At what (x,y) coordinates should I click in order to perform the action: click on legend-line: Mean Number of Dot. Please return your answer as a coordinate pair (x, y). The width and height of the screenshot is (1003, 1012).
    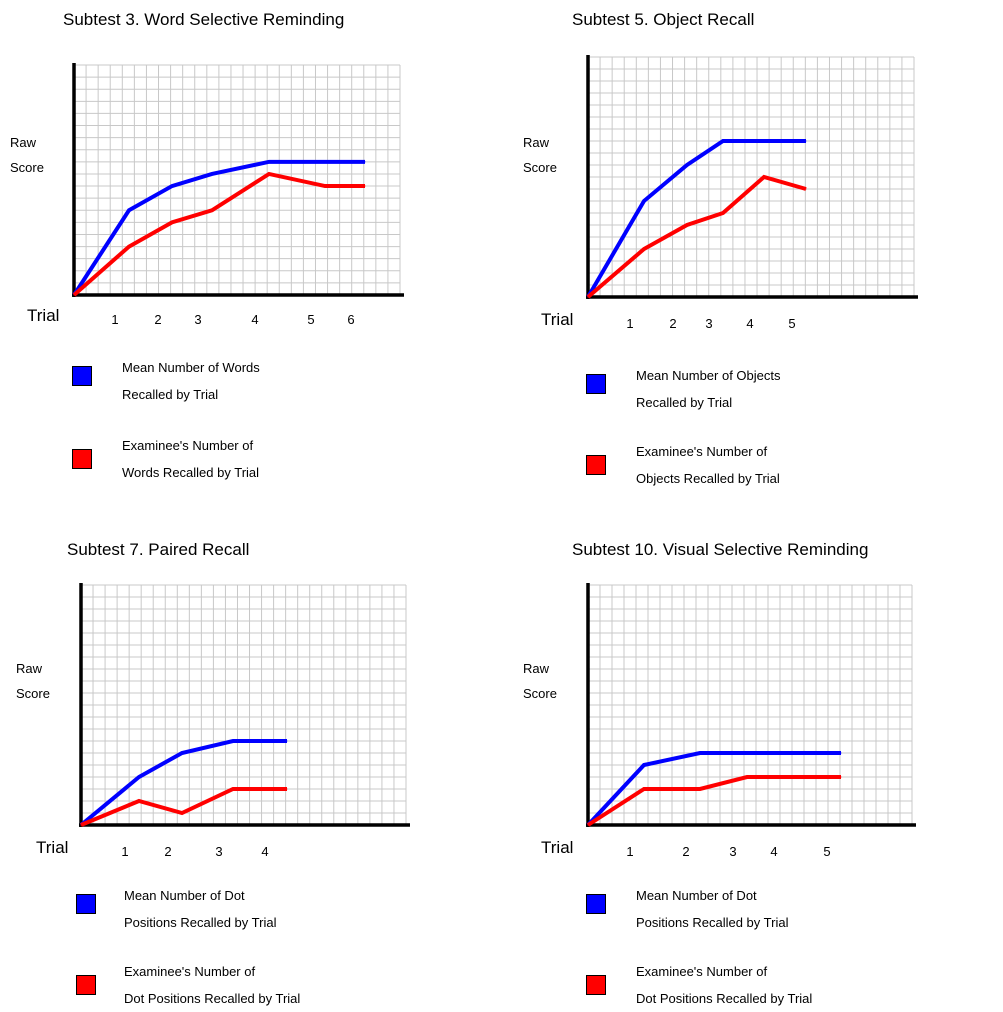
    Looking at the image, I should click on (696, 895).